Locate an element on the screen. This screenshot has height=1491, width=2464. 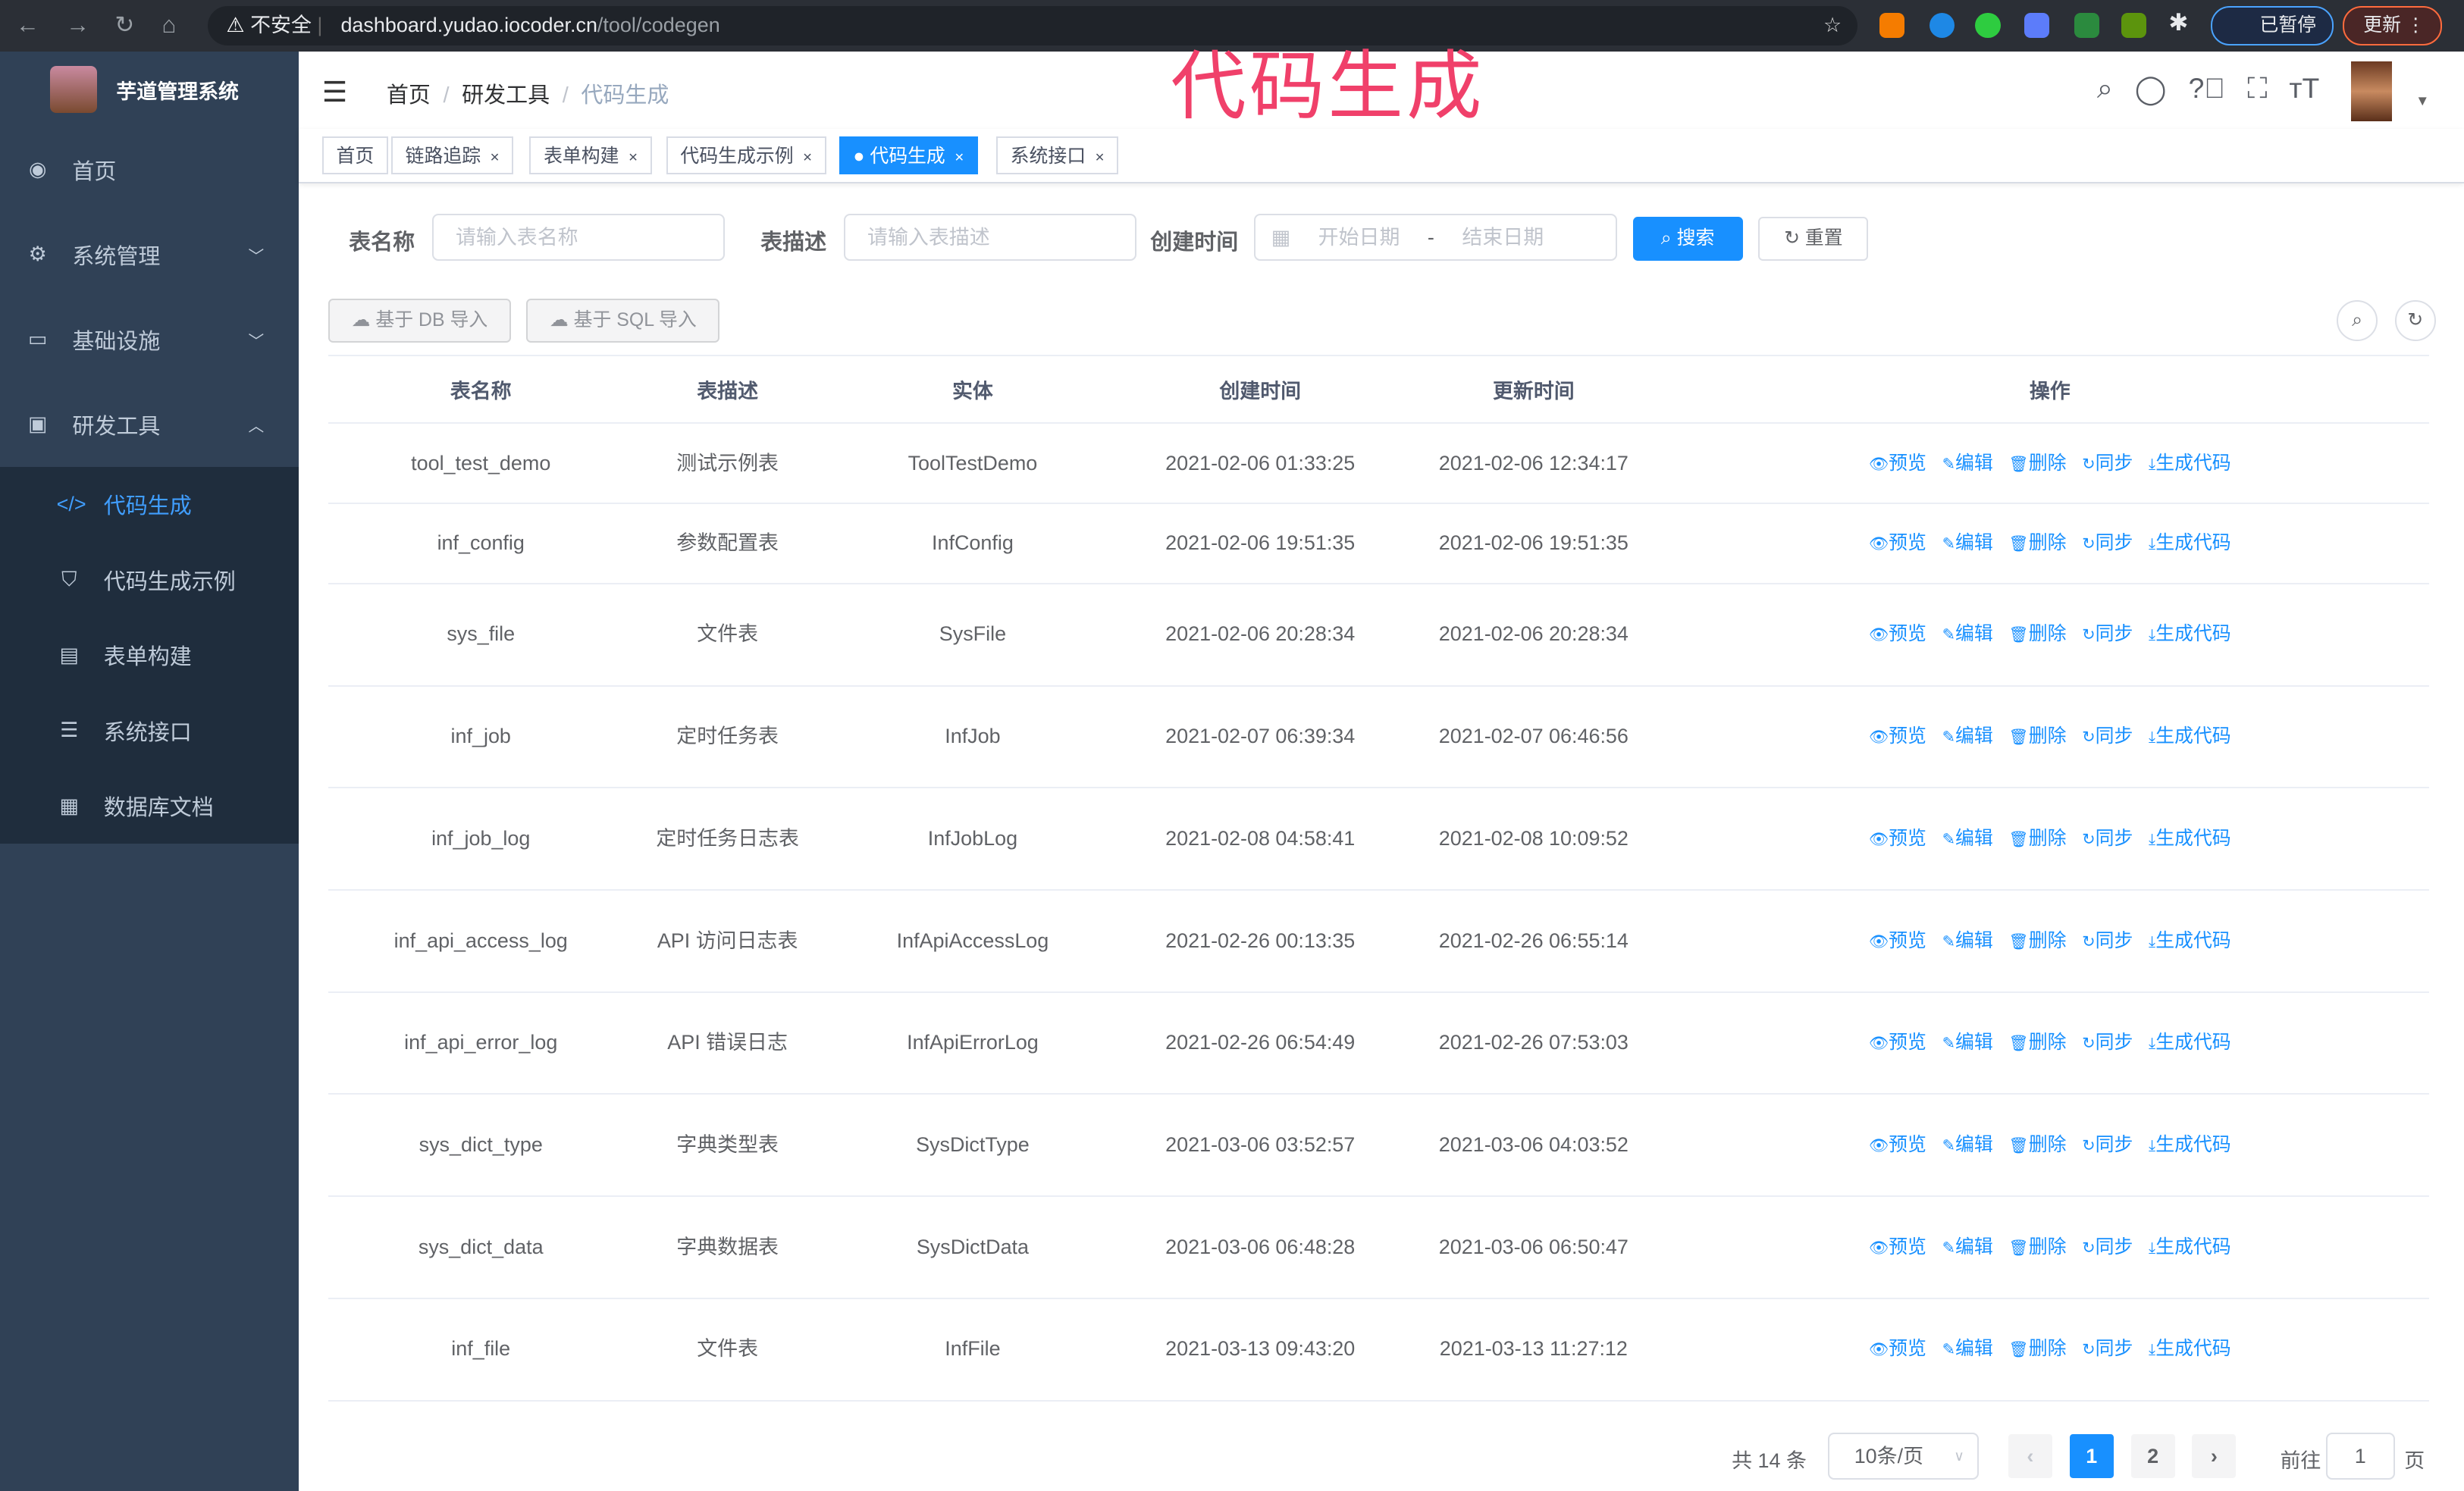
start-date-input: 开始日期 is located at coordinates (1359, 237).